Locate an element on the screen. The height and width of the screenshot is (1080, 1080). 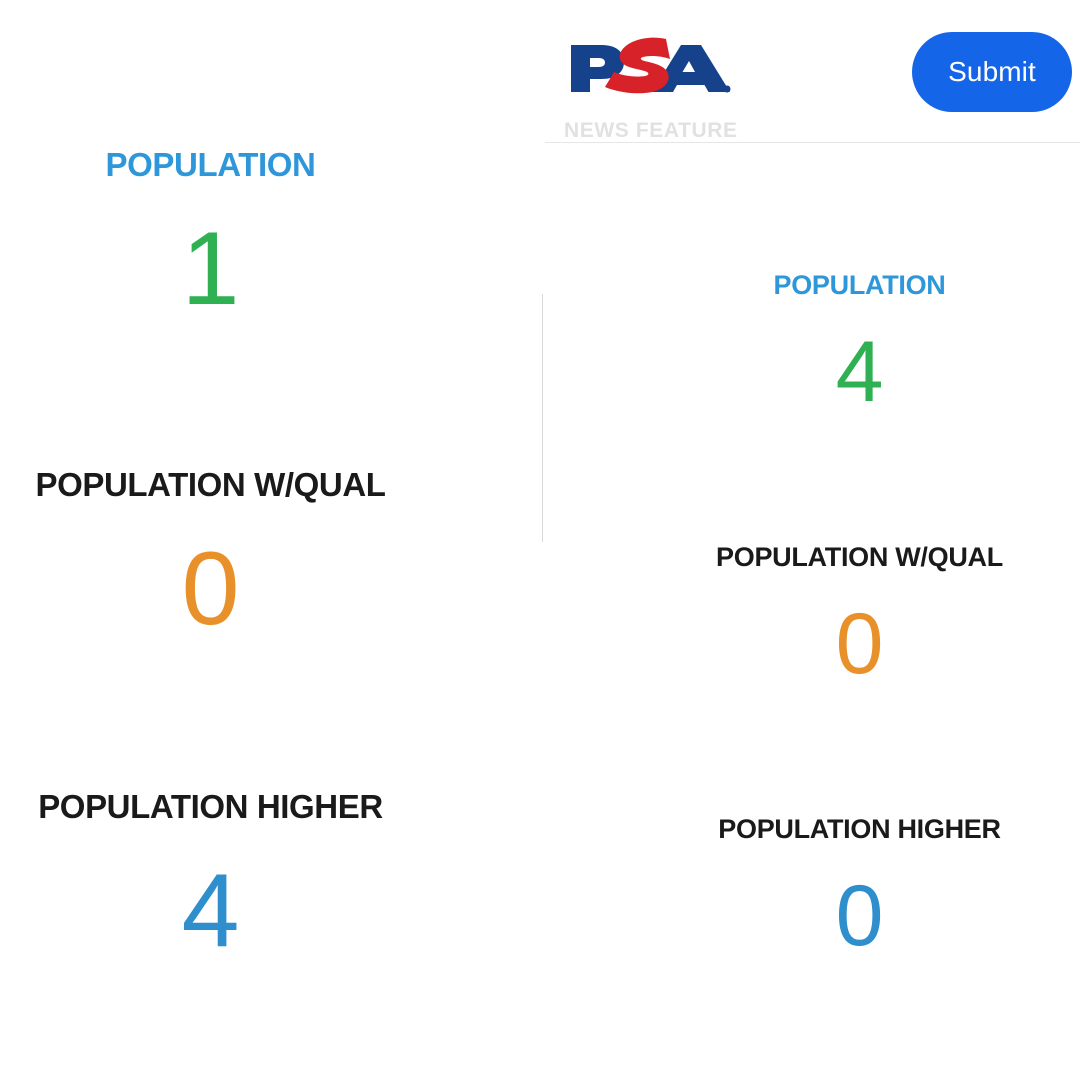
stat-value-population: 1 is located at coordinates (210, 268).